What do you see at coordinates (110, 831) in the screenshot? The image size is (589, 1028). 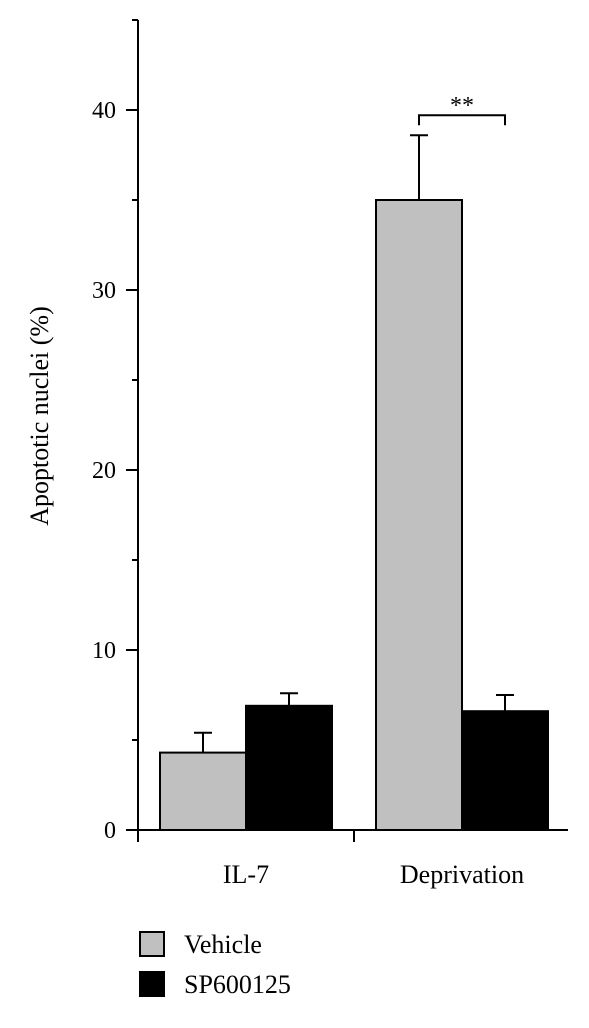 I see `y-tick-label: 0` at bounding box center [110, 831].